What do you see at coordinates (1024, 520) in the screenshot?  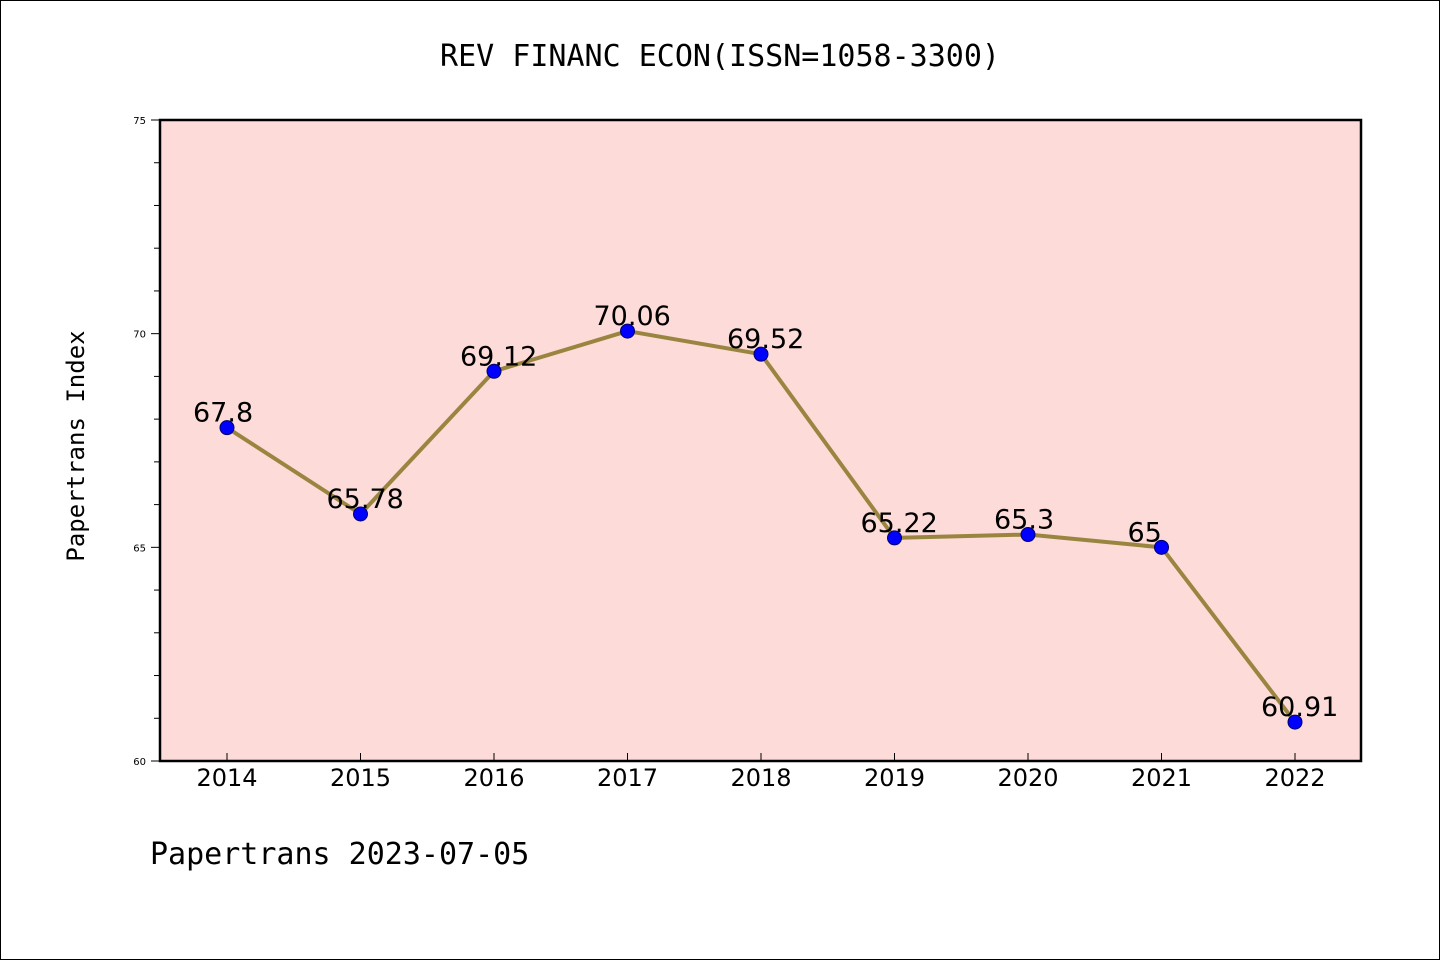 I see `data-label: 65.3` at bounding box center [1024, 520].